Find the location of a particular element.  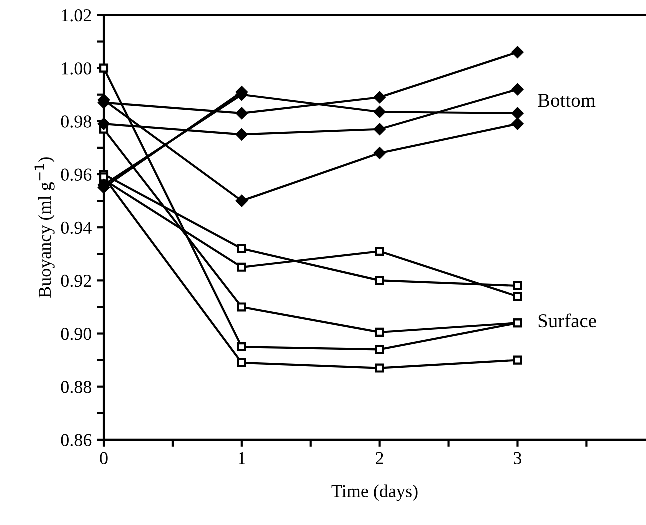

y-tick-label: 0.98 is located at coordinates (76, 122).